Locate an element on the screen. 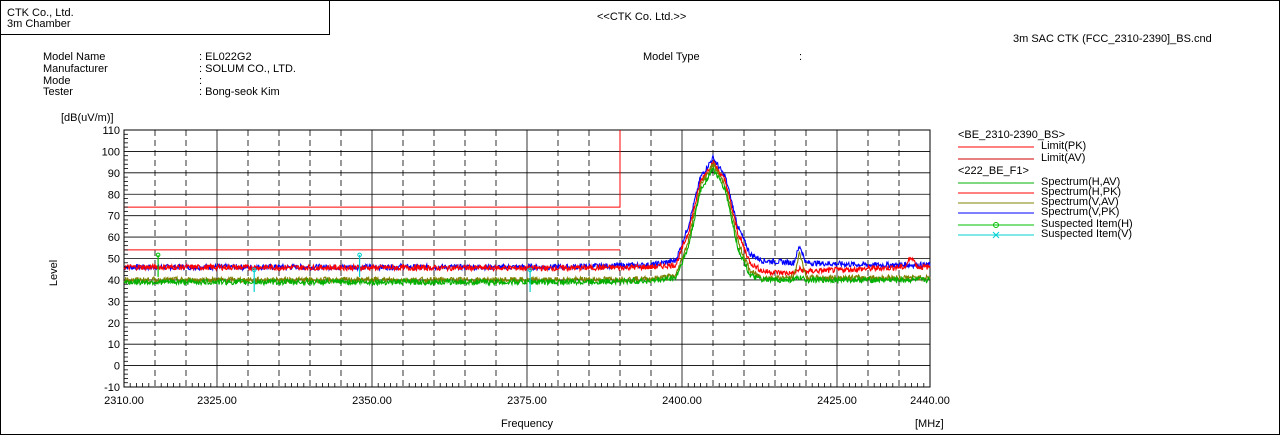  manufacturer-value: : SOLUM CO., LTD. is located at coordinates (247, 69).